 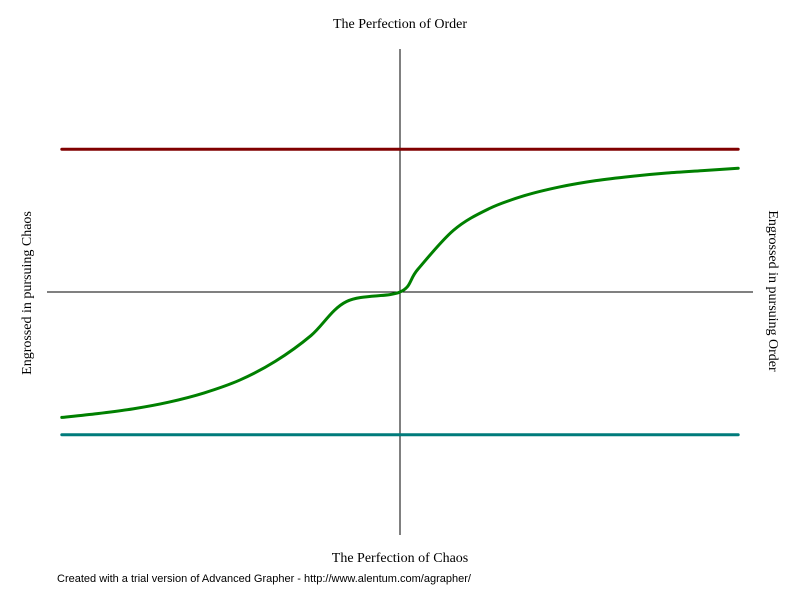 What do you see at coordinates (772, 291) in the screenshot?
I see `right-axis-label: Engrossed in pursuing Order` at bounding box center [772, 291].